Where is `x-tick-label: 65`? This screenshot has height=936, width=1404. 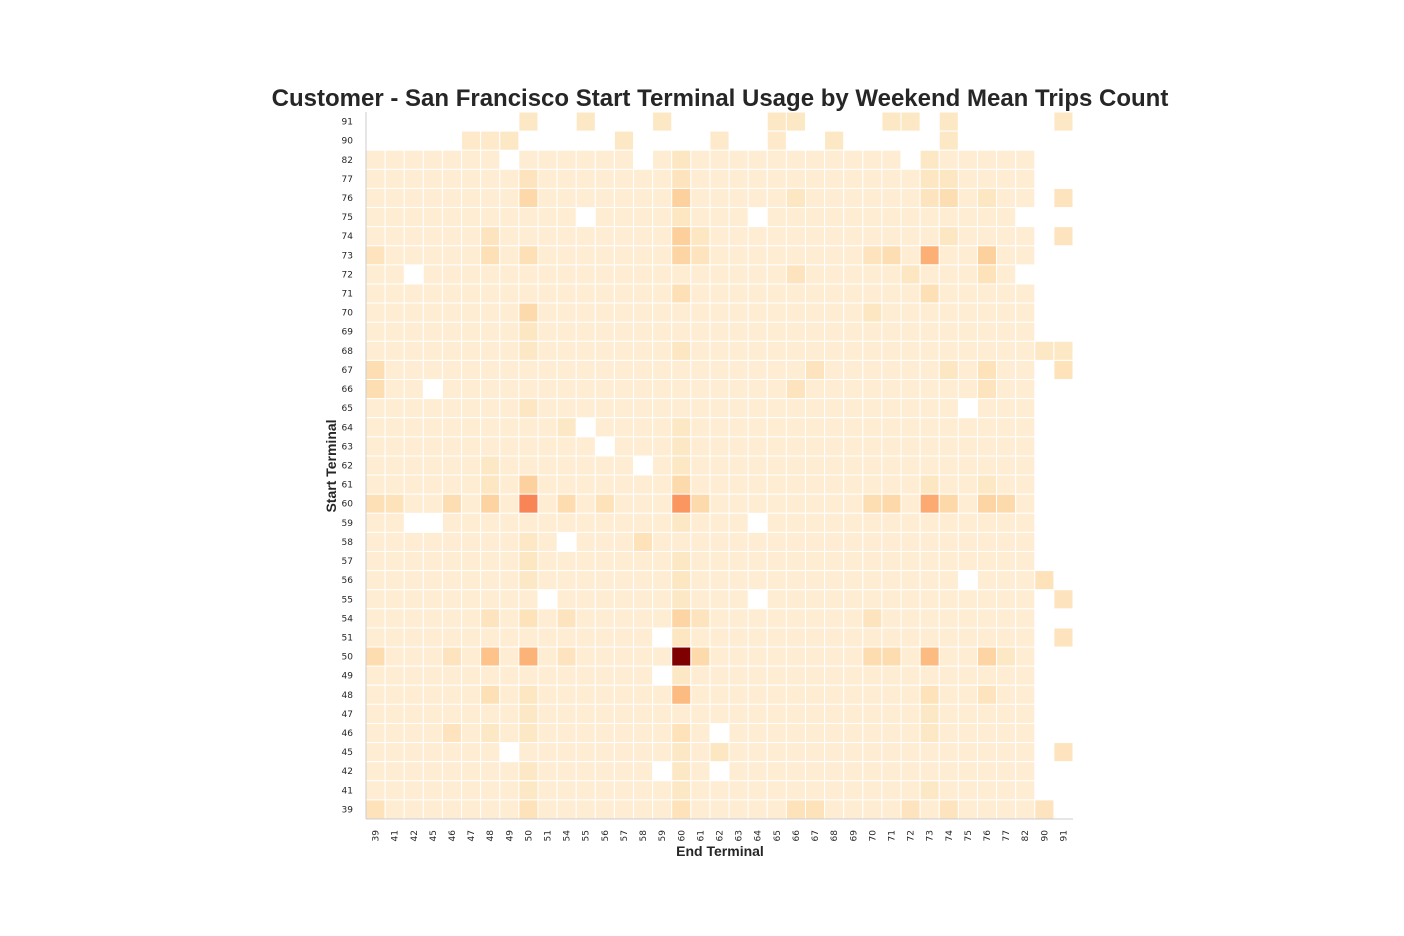 x-tick-label: 65 is located at coordinates (778, 835).